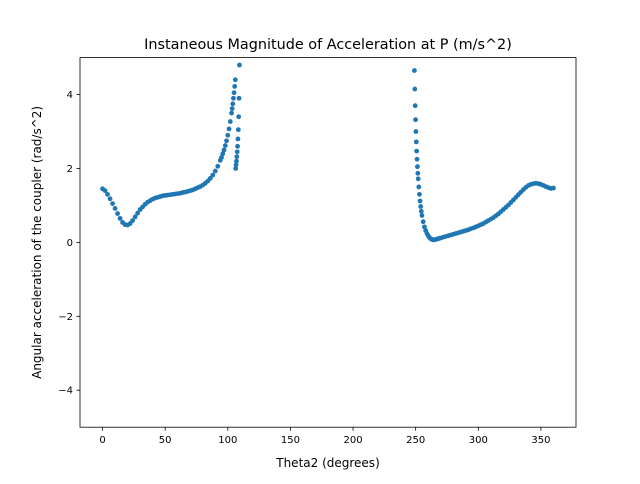  Describe the element at coordinates (65, 317) in the screenshot. I see `y-tick-label: −2` at that location.